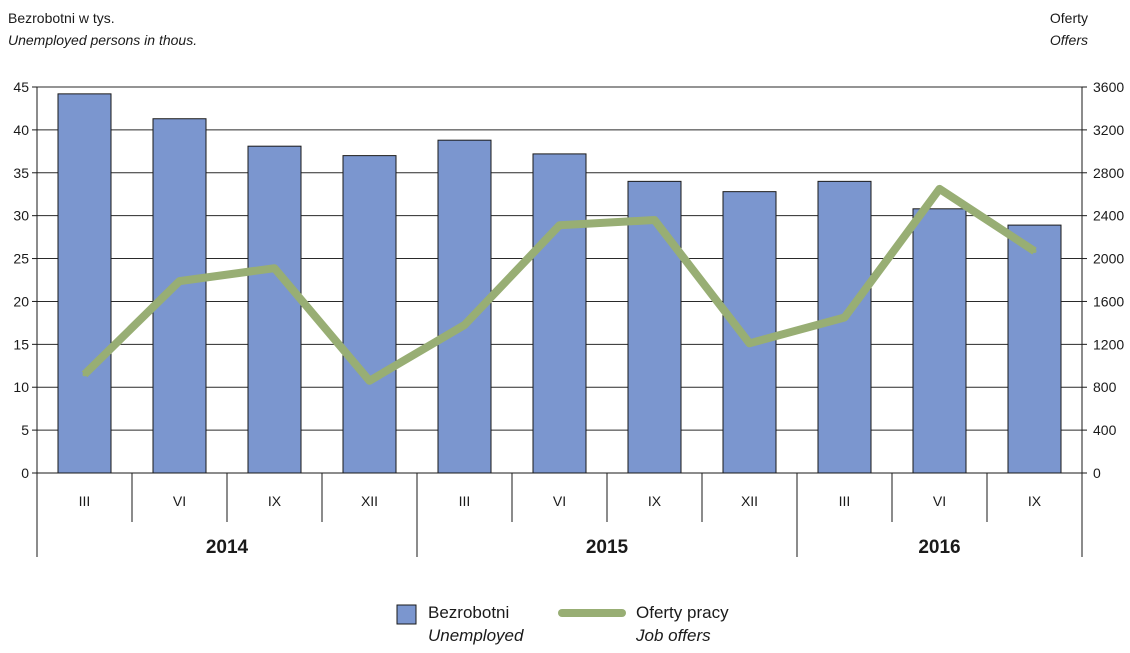 This screenshot has width=1130, height=653. Describe the element at coordinates (682, 612) in the screenshot. I see `legend-label-job-offers: Oferty pracy` at that location.